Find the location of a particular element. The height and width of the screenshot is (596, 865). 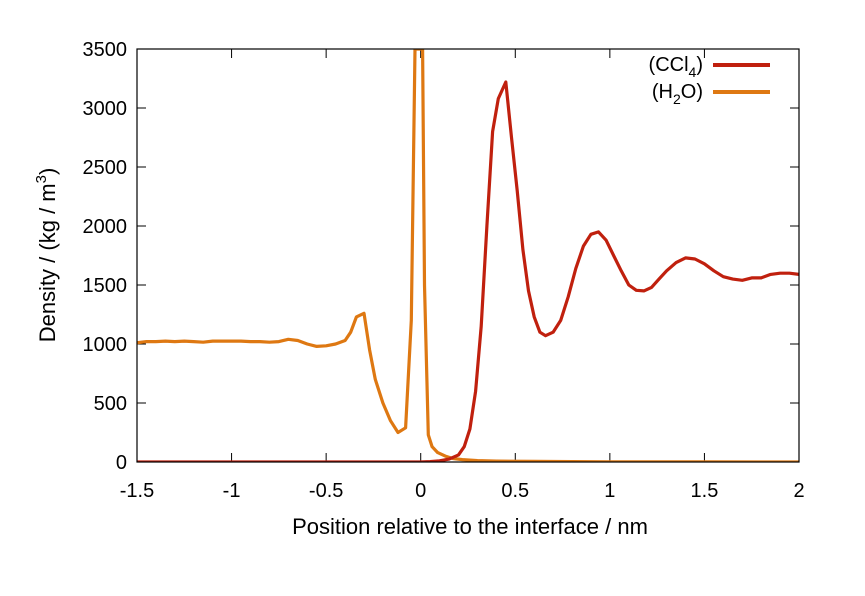

x-tick-label: 0 is located at coordinates (420, 491).